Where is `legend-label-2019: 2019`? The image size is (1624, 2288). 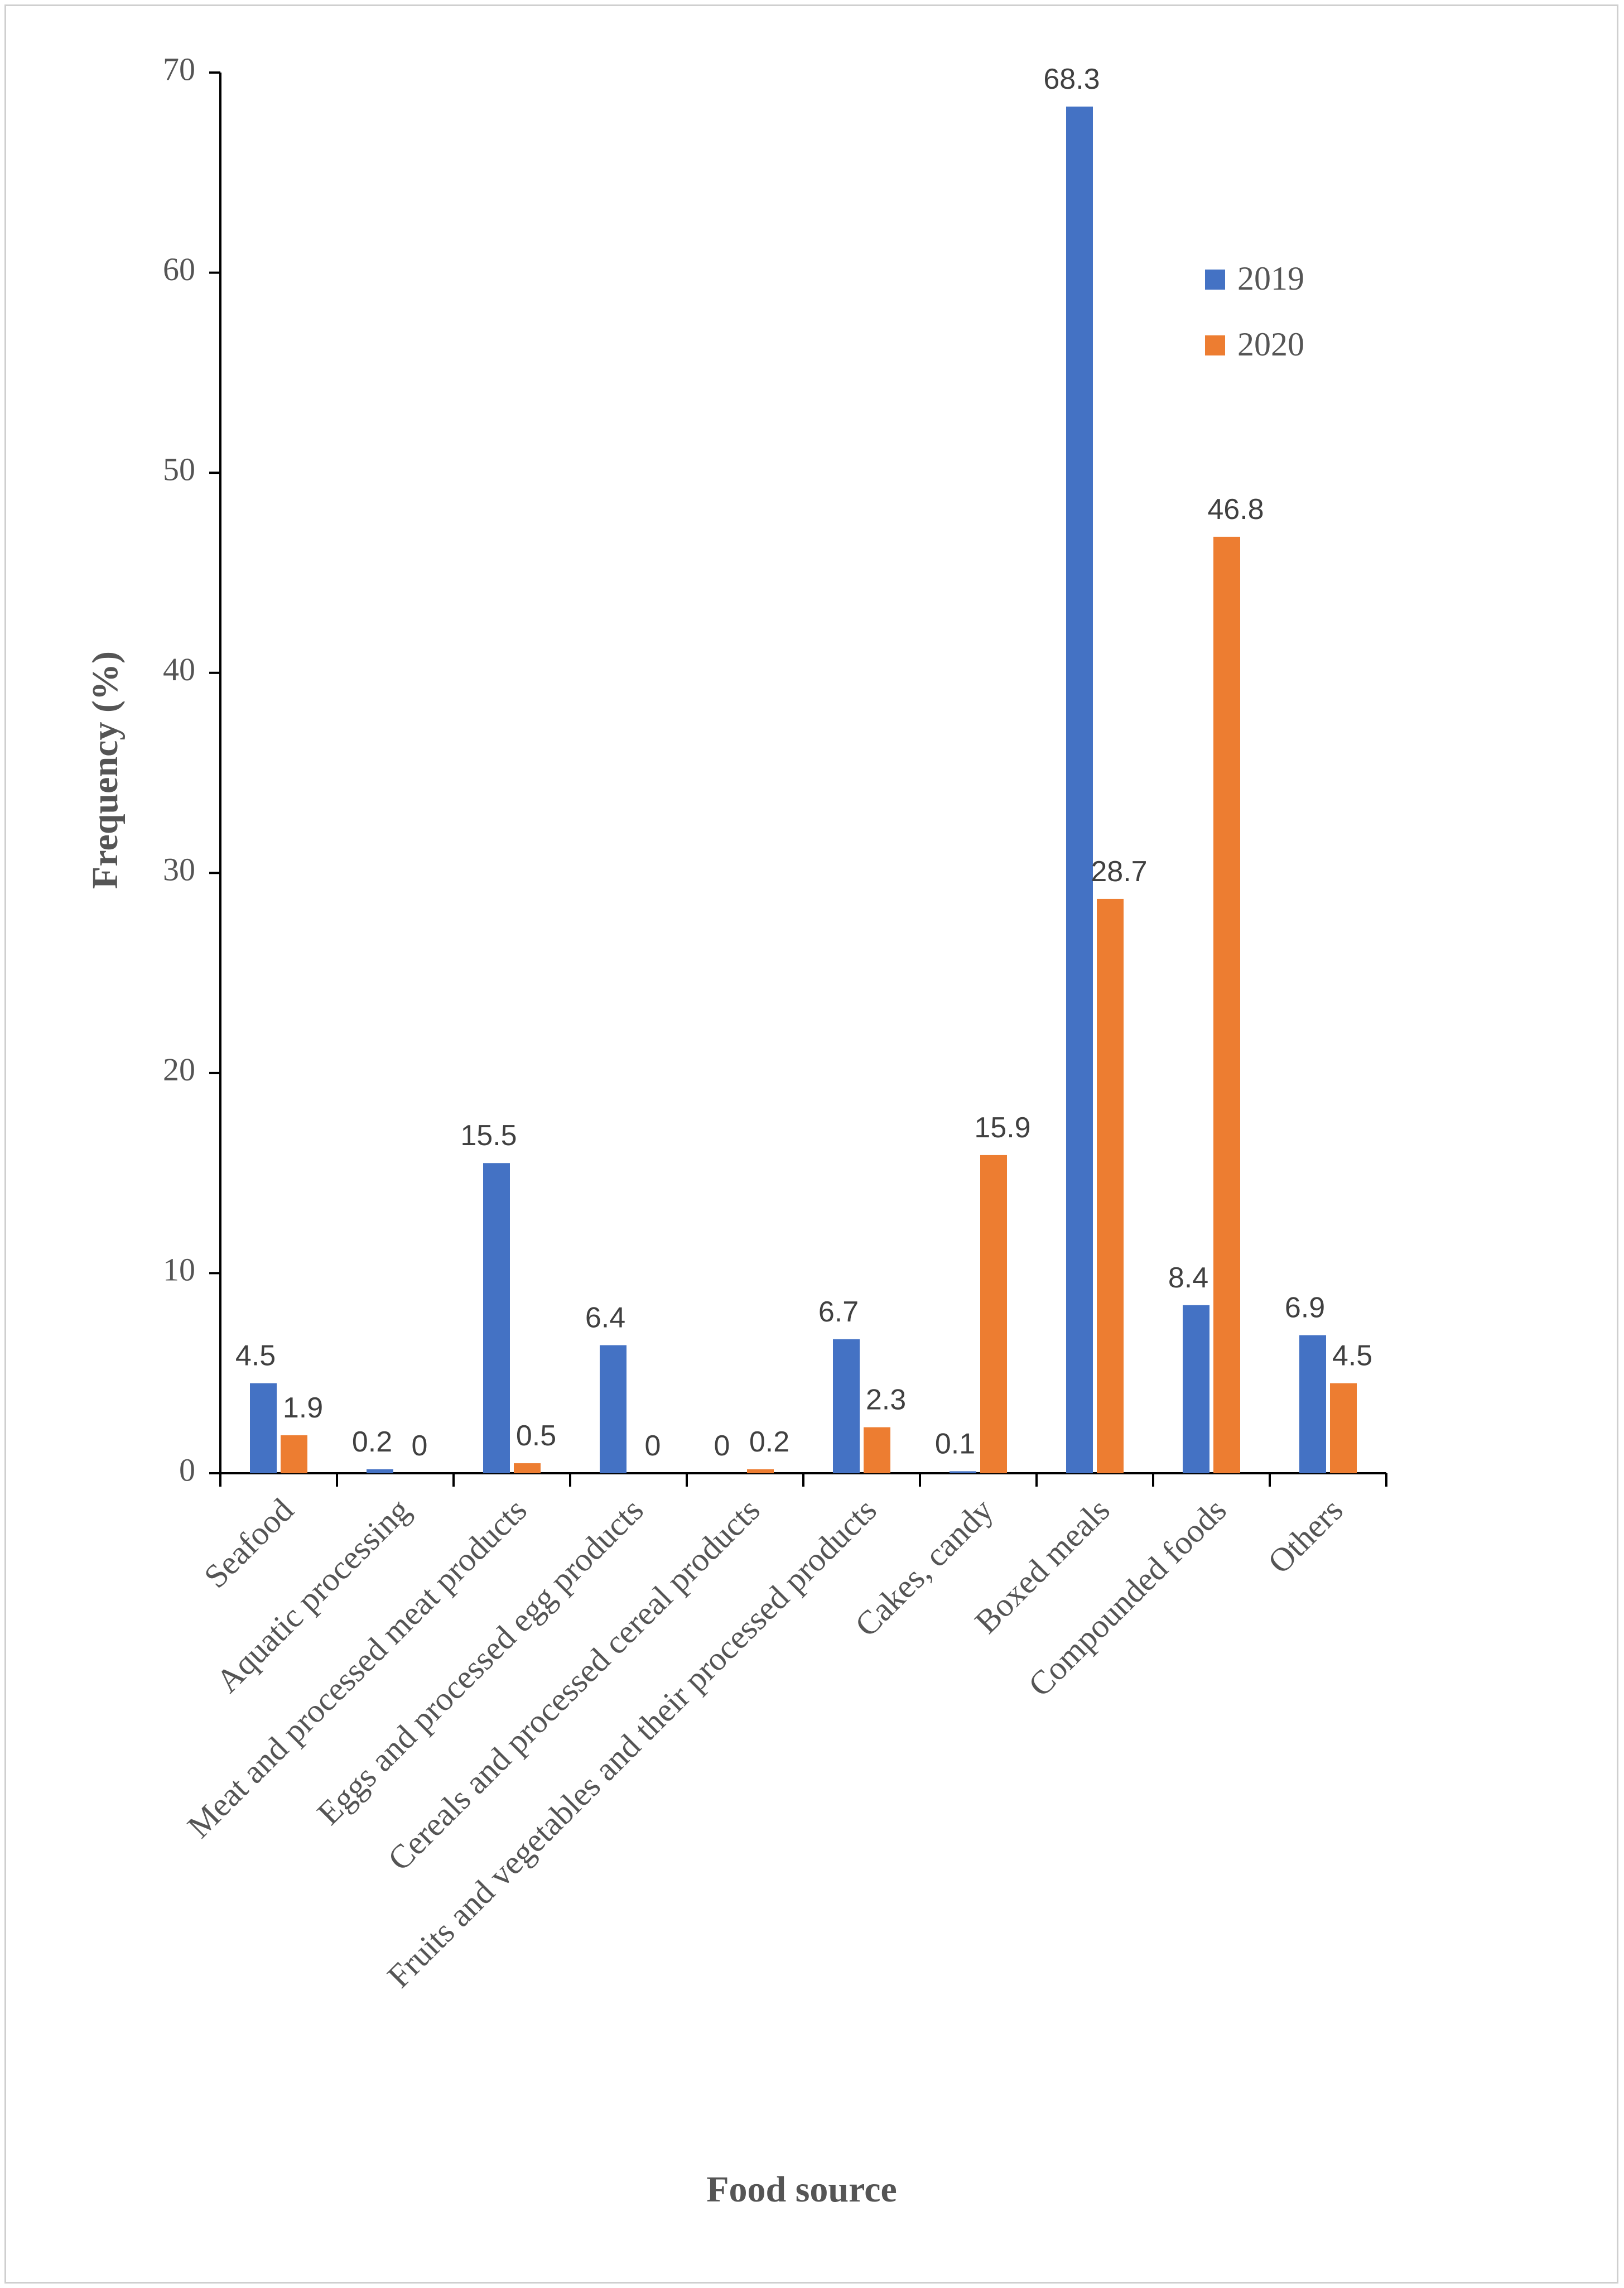
legend-label-2019: 2019 is located at coordinates (1270, 278).